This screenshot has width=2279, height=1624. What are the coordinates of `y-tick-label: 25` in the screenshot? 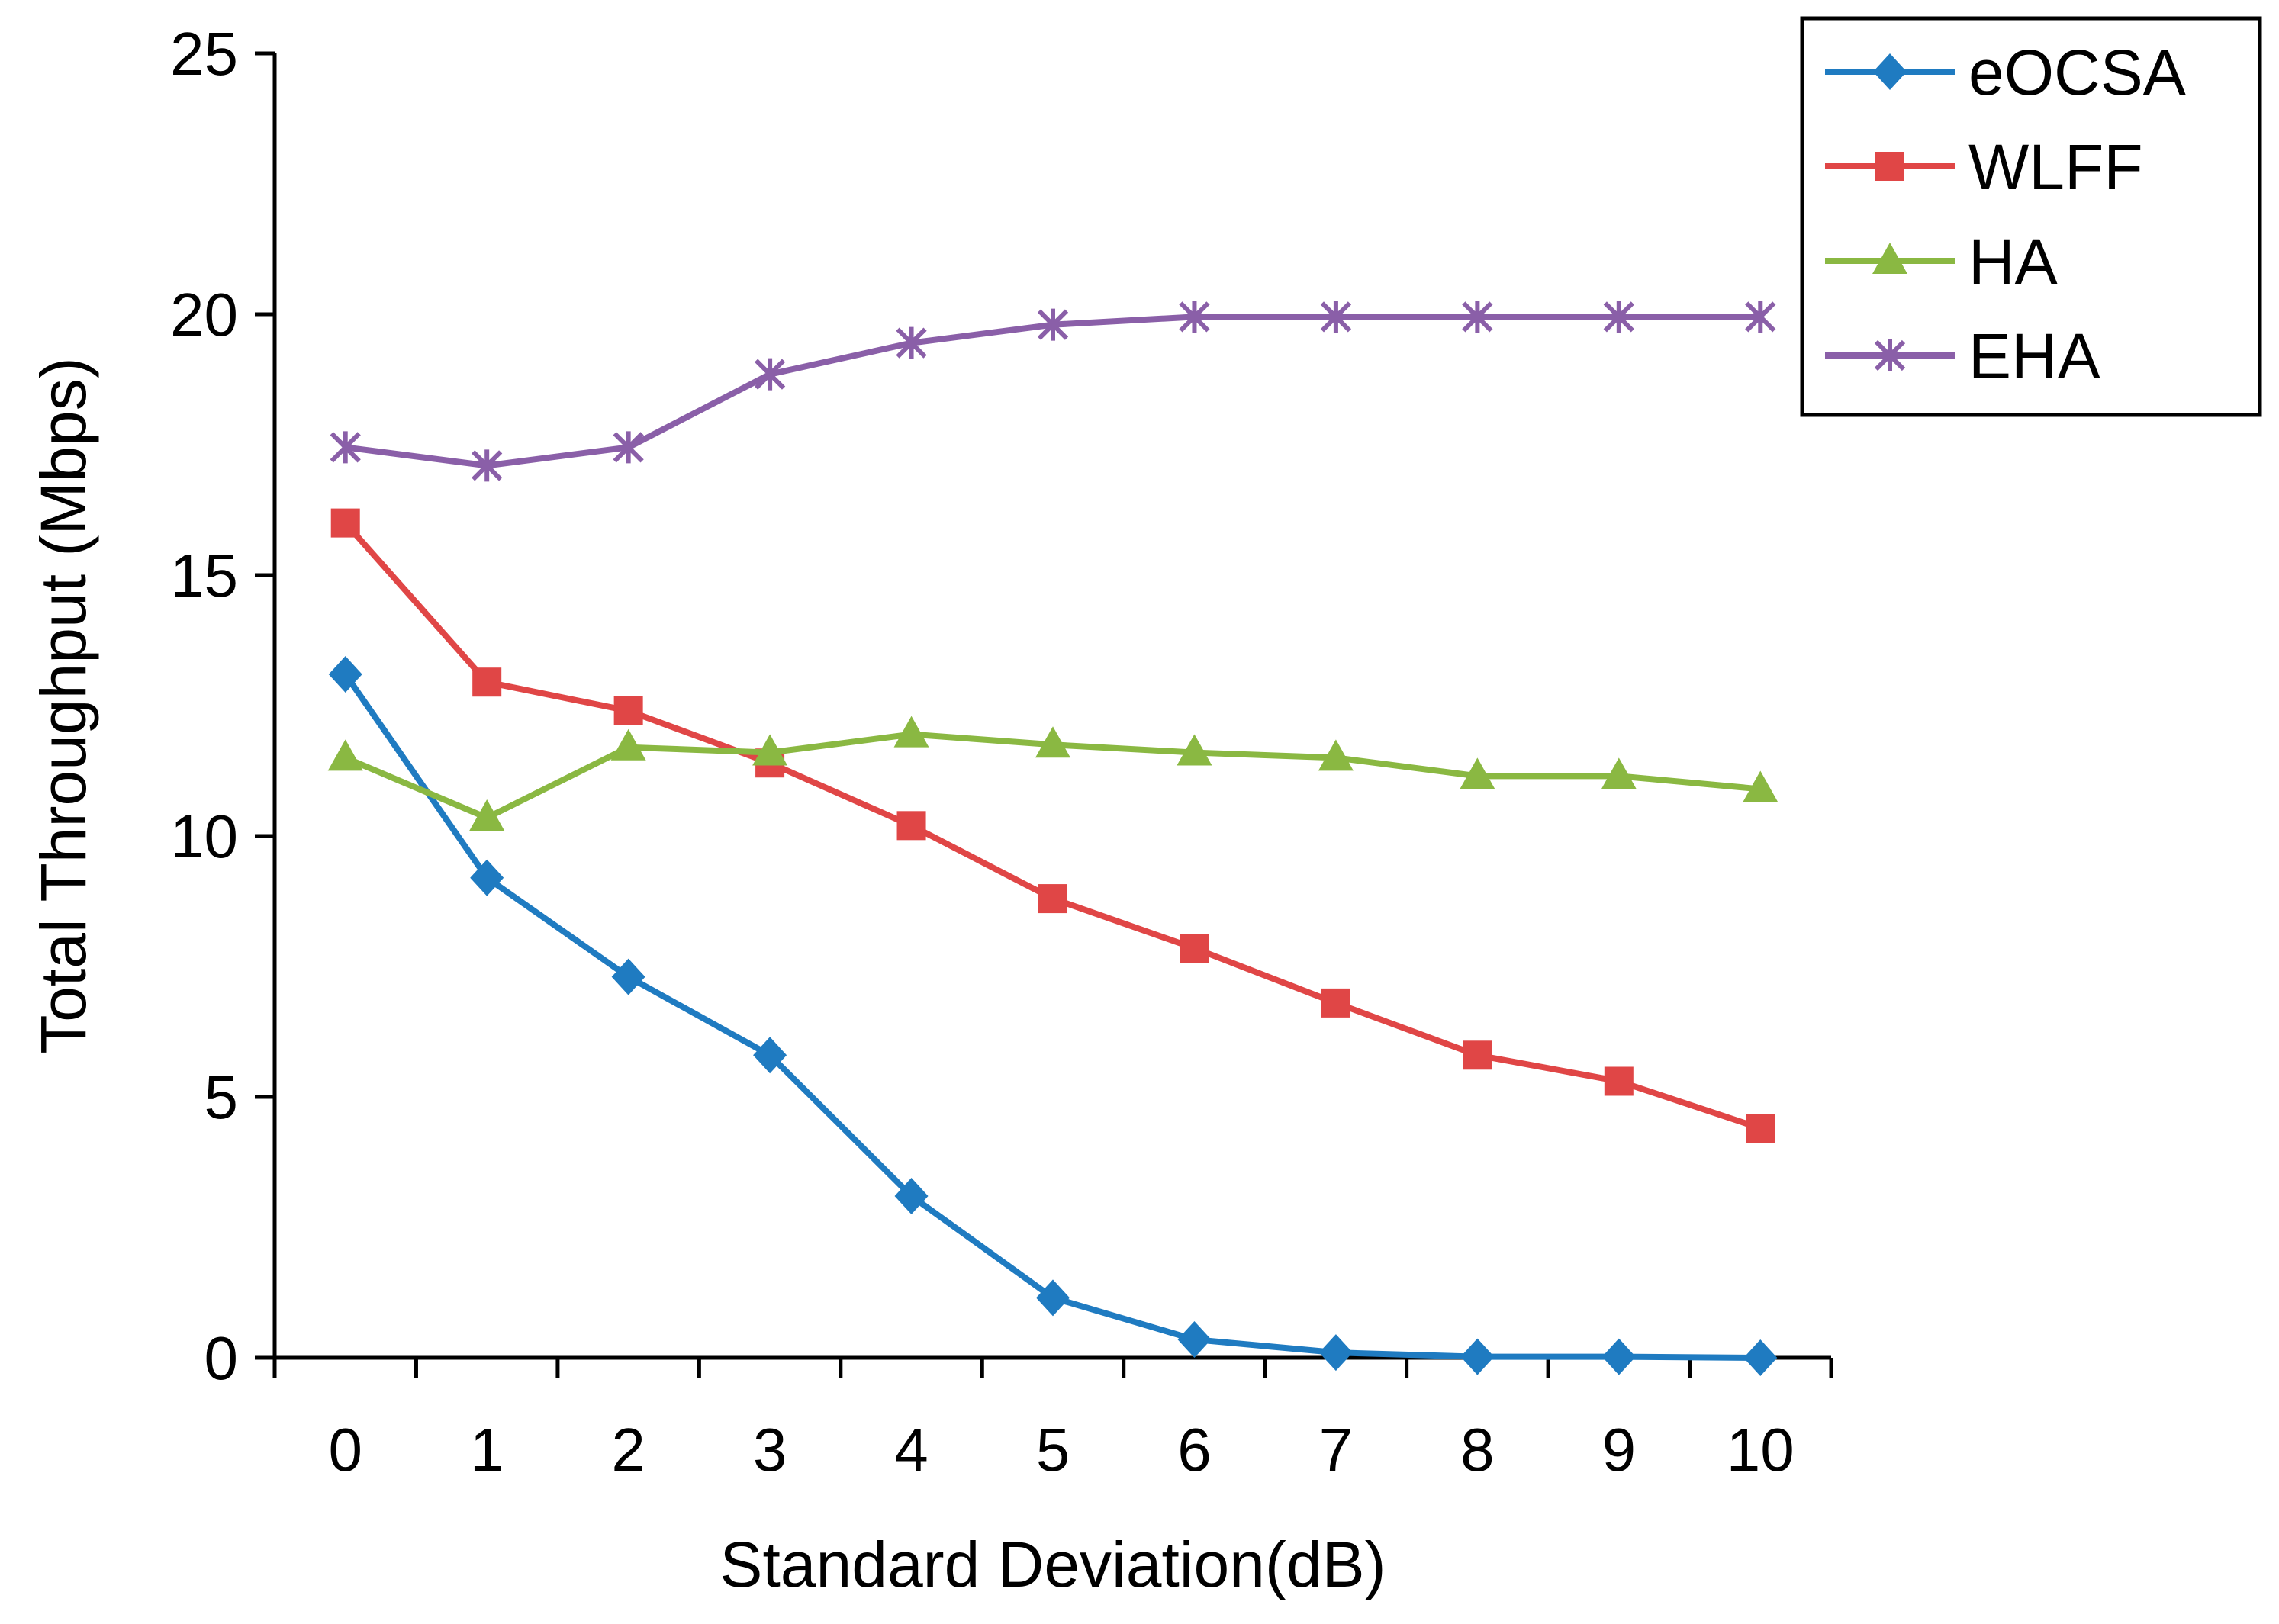 It's located at (204, 54).